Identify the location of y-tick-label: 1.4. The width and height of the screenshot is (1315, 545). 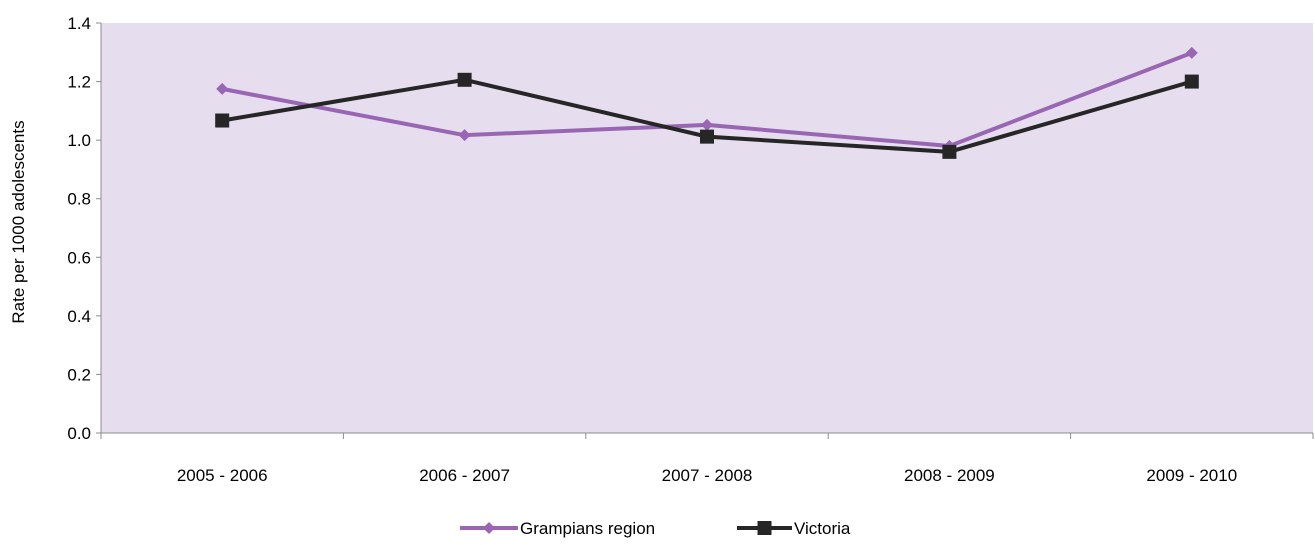
(79, 23).